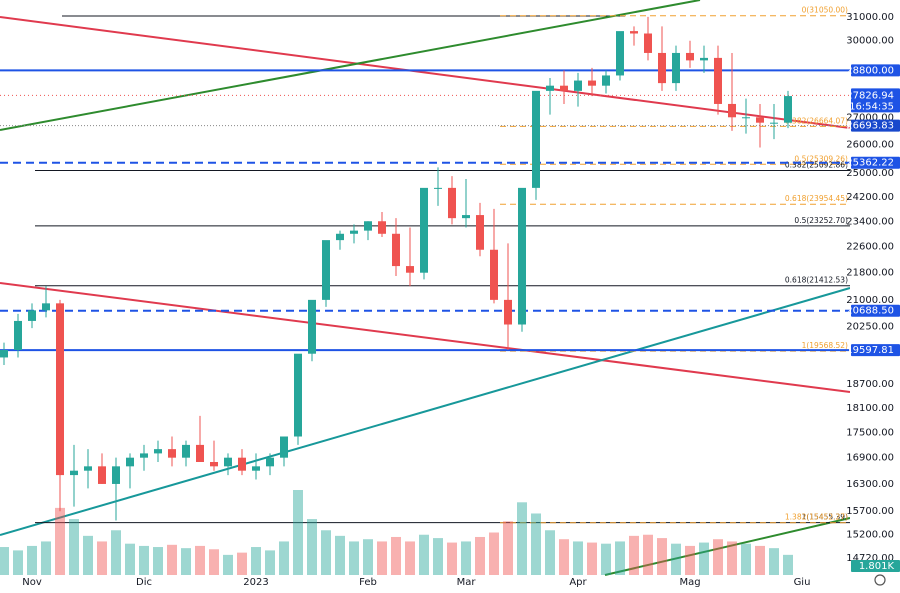  What do you see at coordinates (880, 580) in the screenshot?
I see `settings-icon` at bounding box center [880, 580].